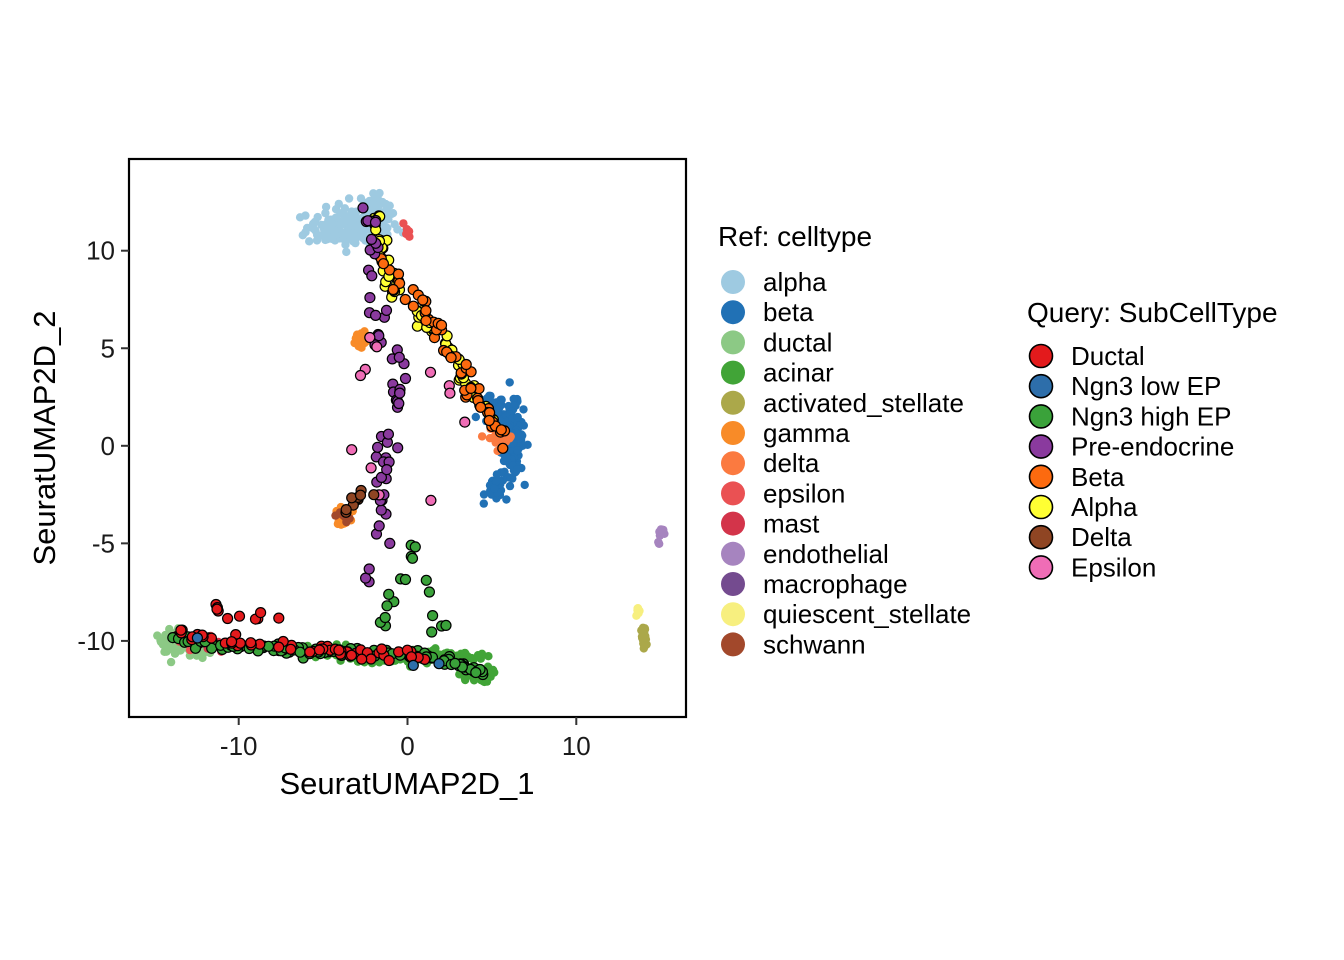 This screenshot has height=960, width=1344. Describe the element at coordinates (791, 463) in the screenshot. I see `ref-legend-label: delta` at that location.